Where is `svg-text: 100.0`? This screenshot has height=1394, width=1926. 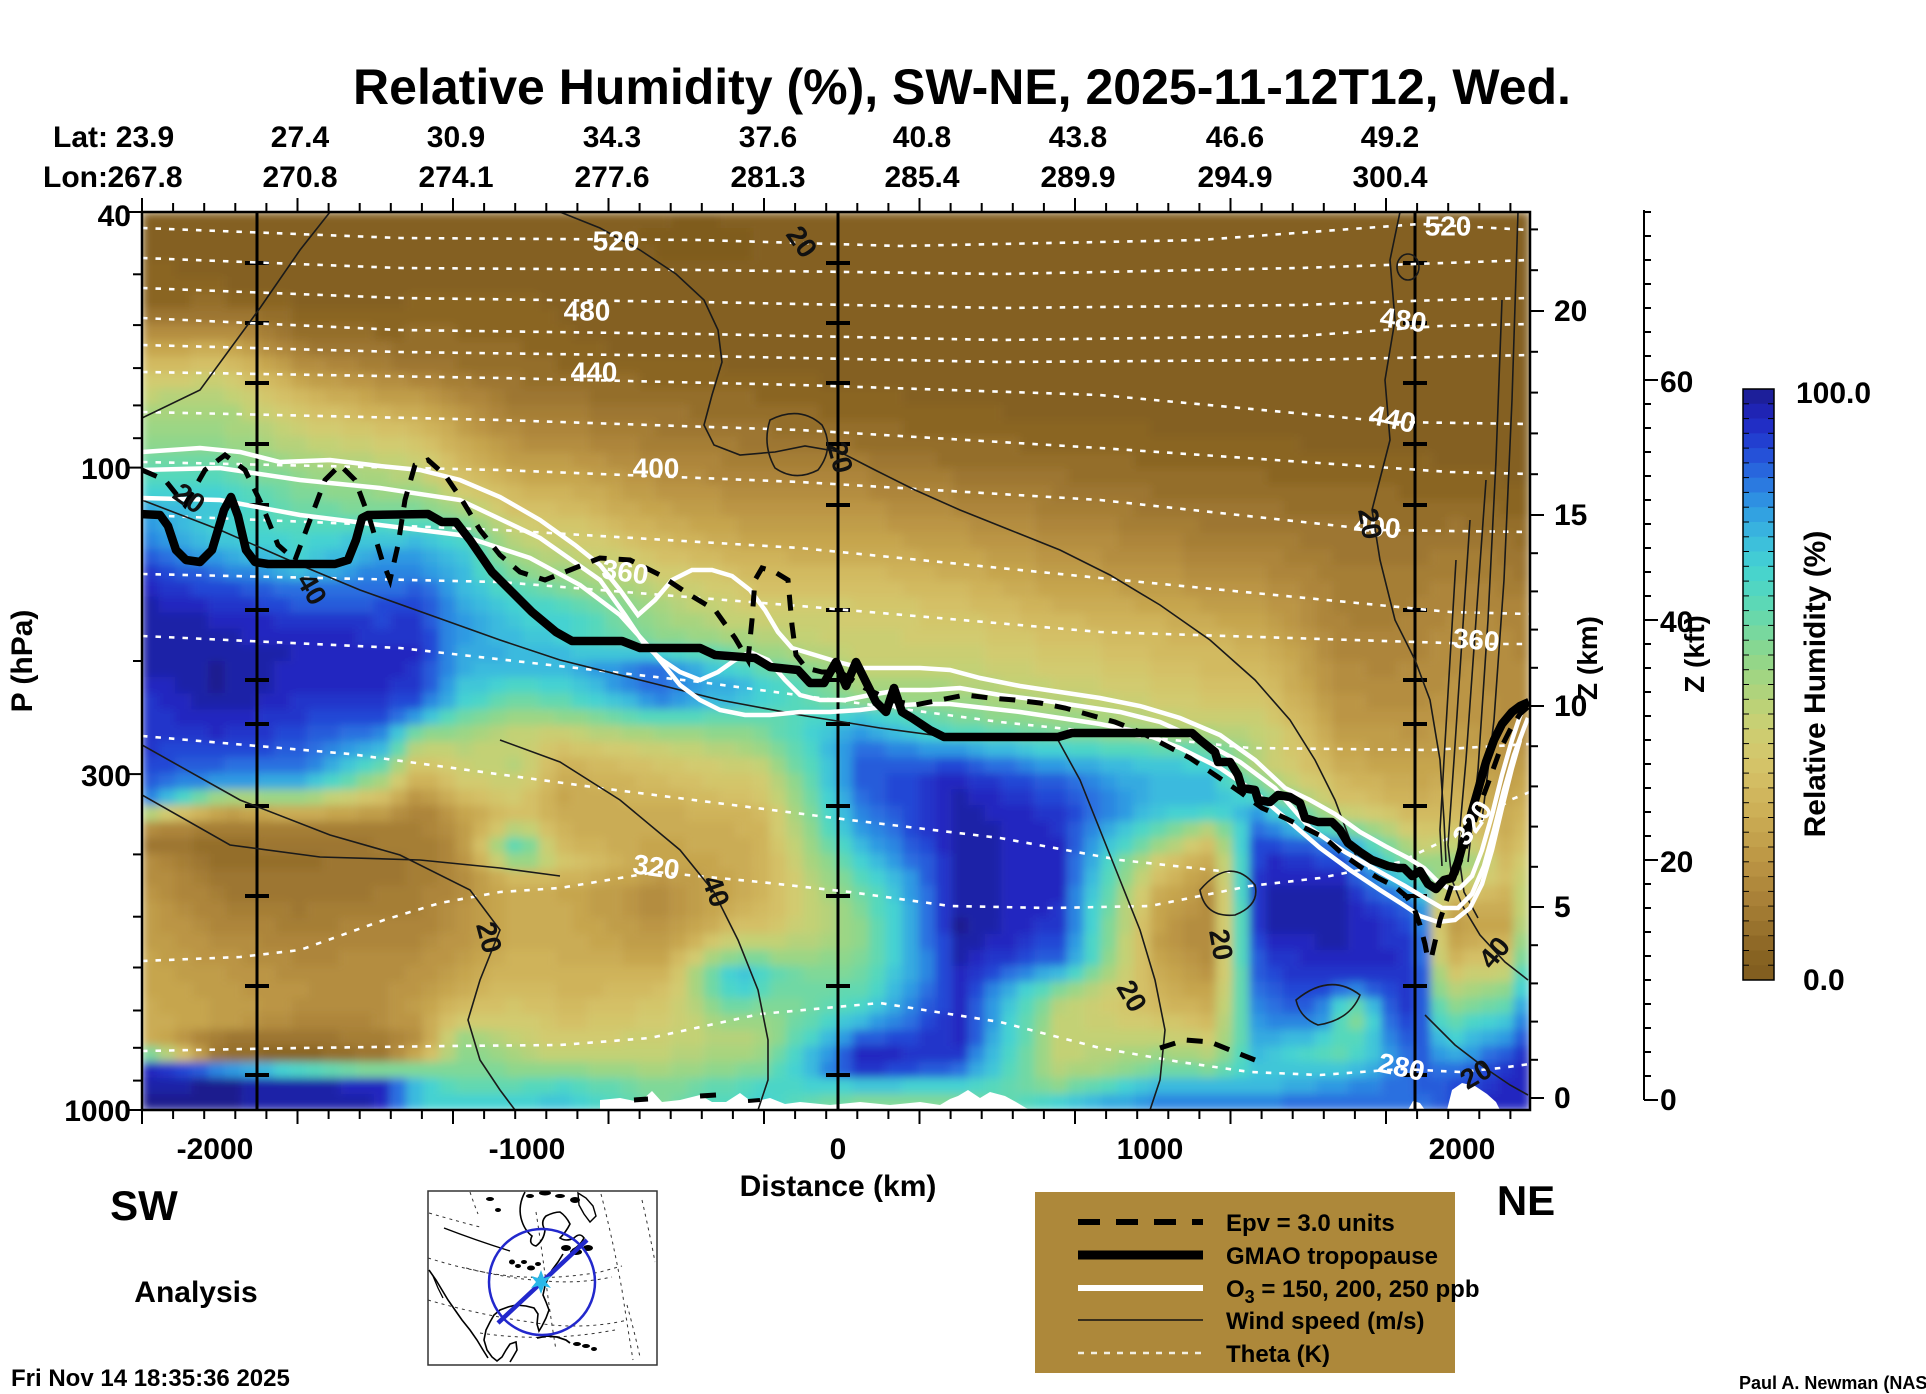 svg-text: 100.0 is located at coordinates (1833, 393).